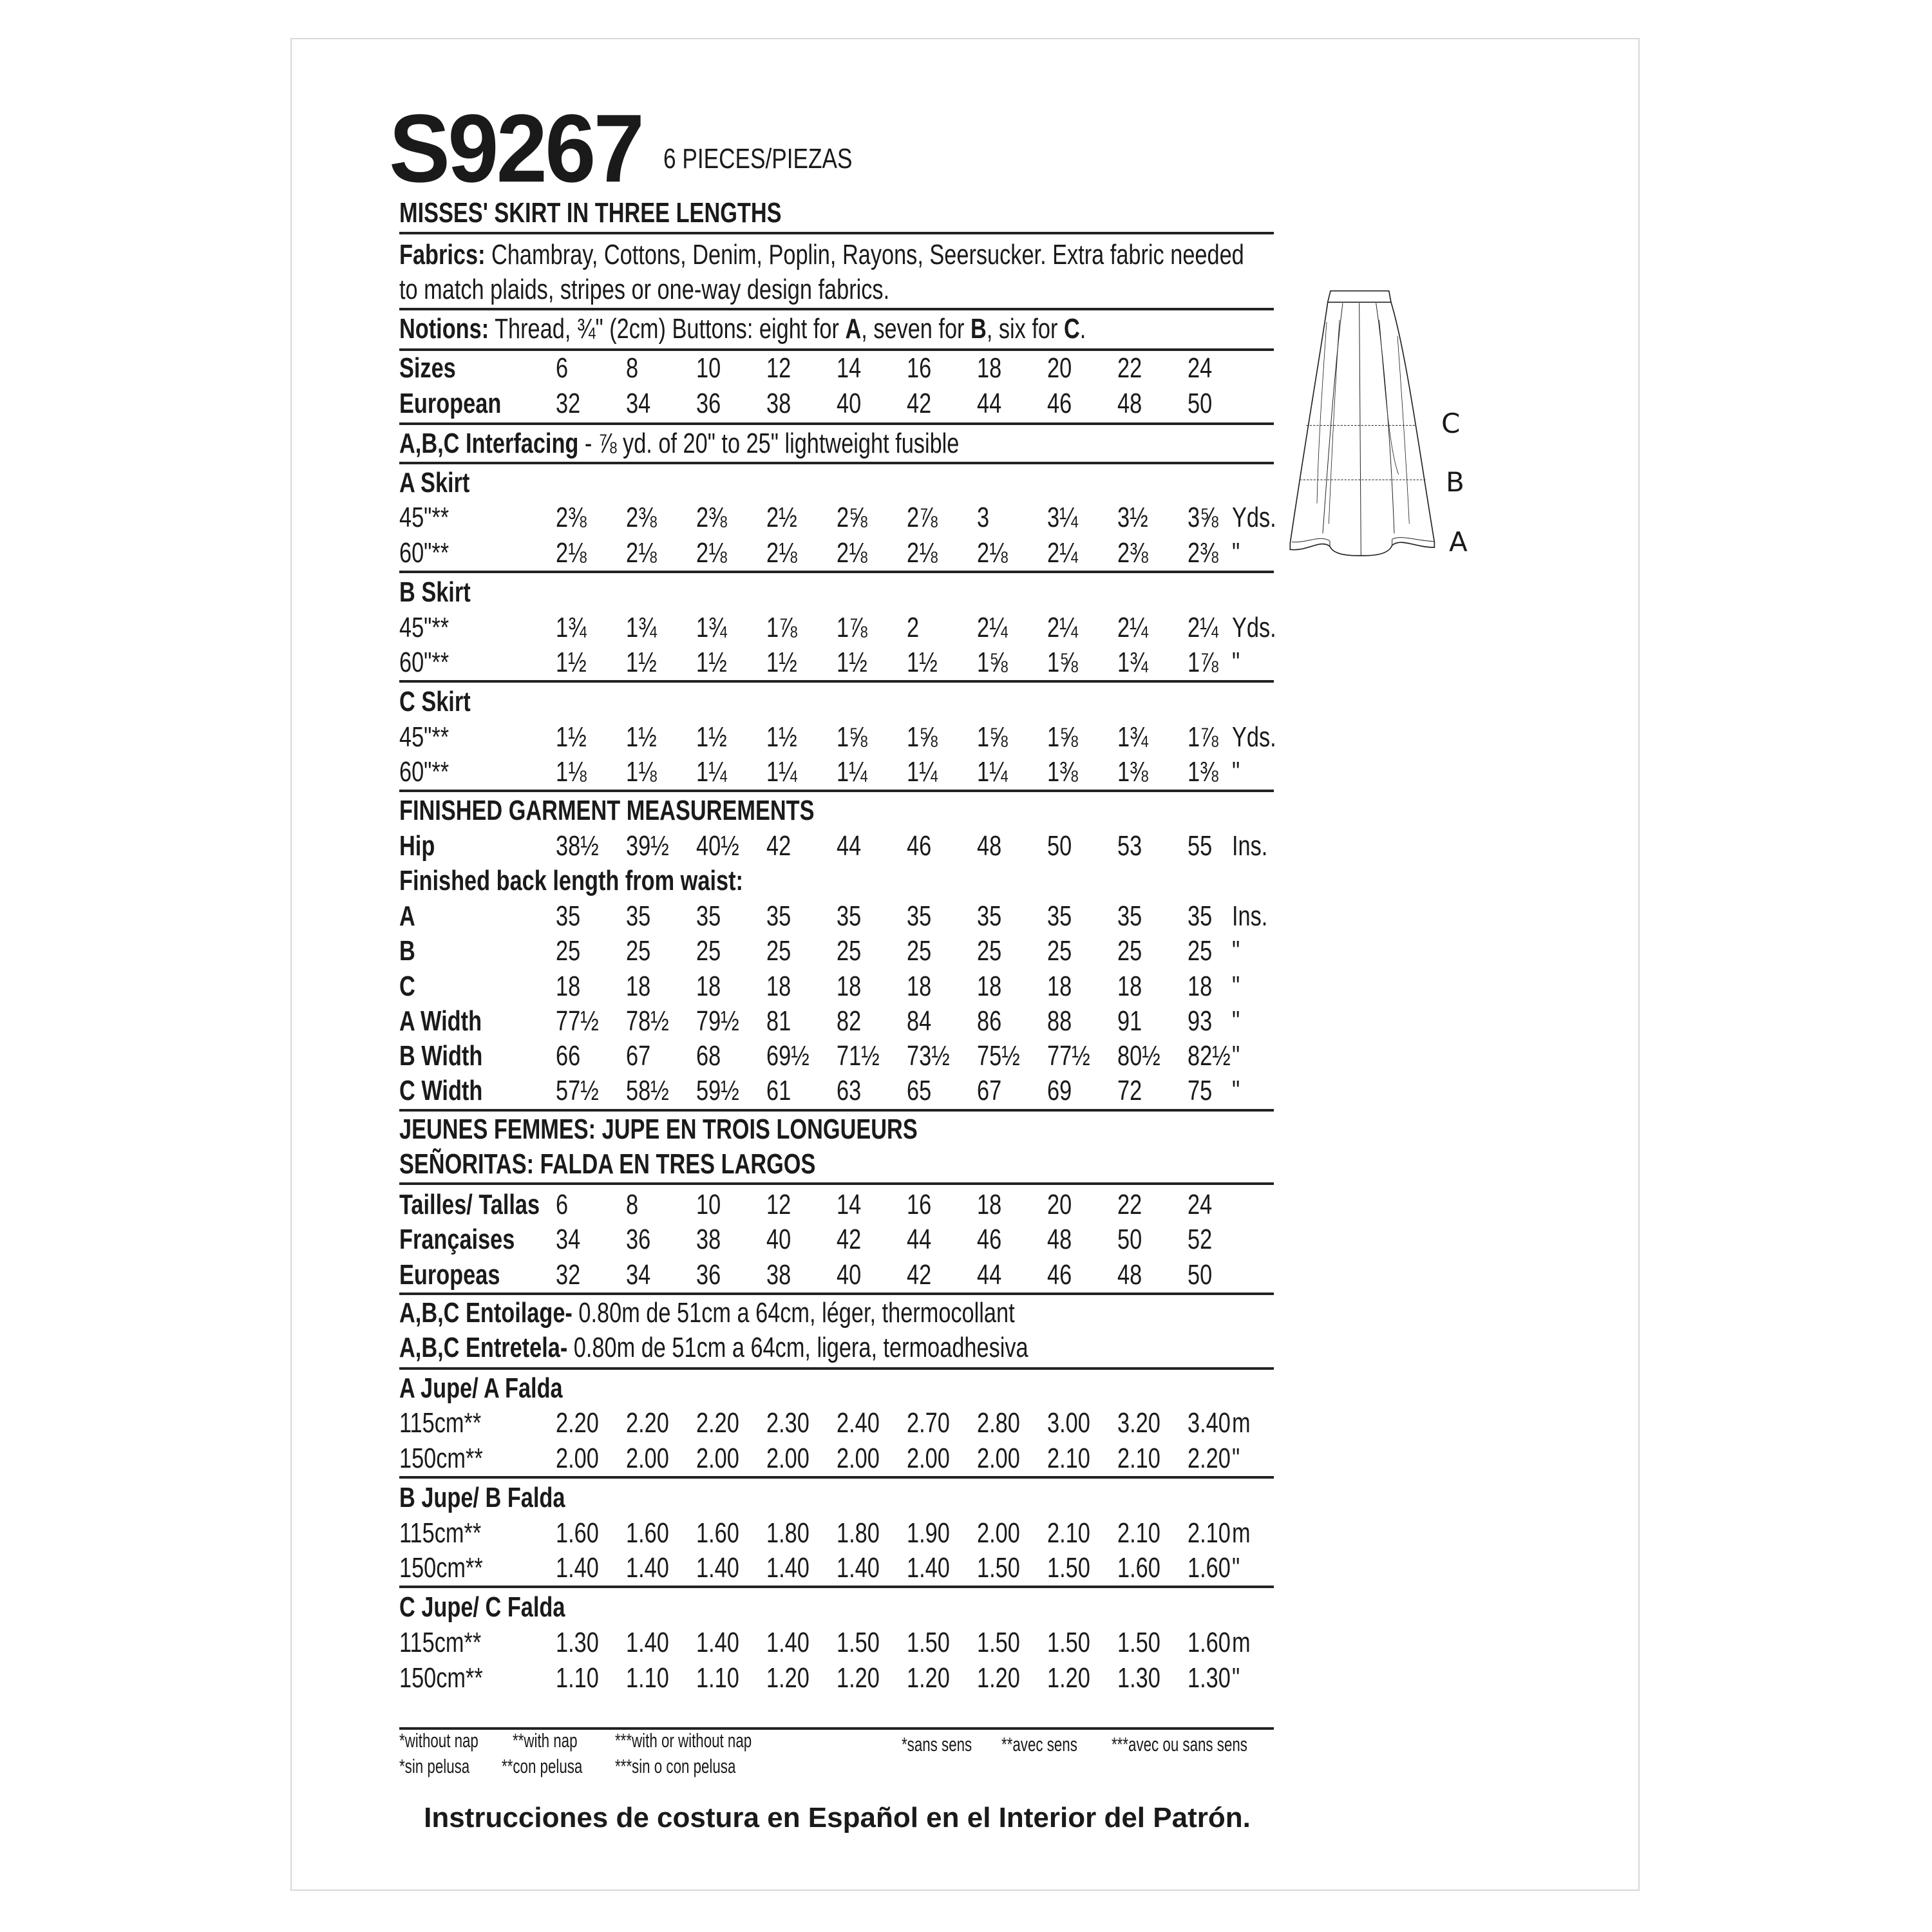  What do you see at coordinates (709, 1055) in the screenshot?
I see `size-value: 68` at bounding box center [709, 1055].